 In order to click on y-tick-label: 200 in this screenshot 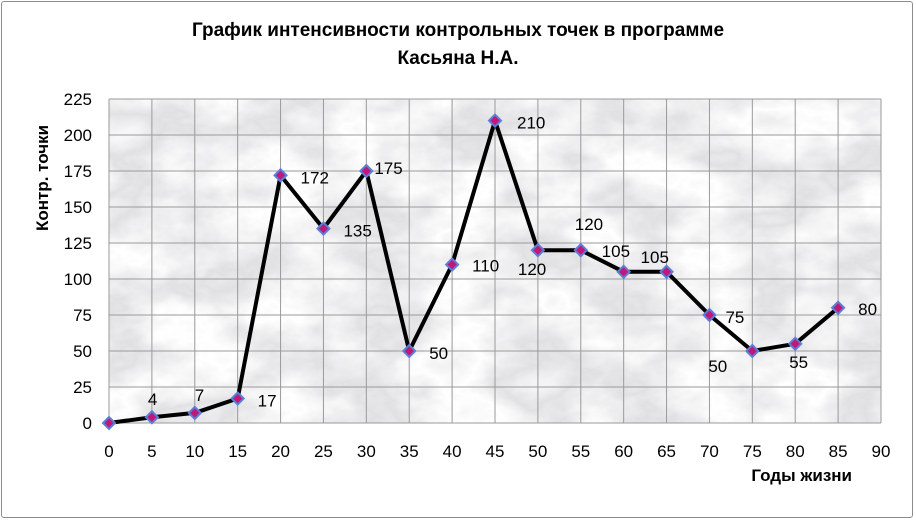, I will do `click(78, 135)`.